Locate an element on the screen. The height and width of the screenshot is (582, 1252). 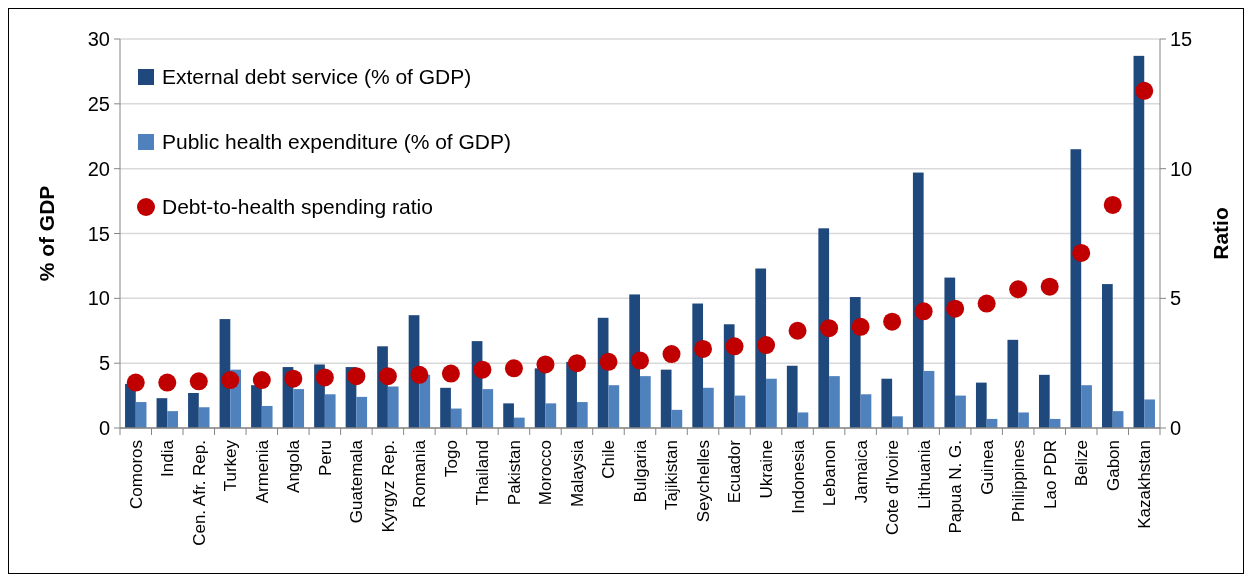
x-tick-label: Belize is located at coordinates (1082, 463).